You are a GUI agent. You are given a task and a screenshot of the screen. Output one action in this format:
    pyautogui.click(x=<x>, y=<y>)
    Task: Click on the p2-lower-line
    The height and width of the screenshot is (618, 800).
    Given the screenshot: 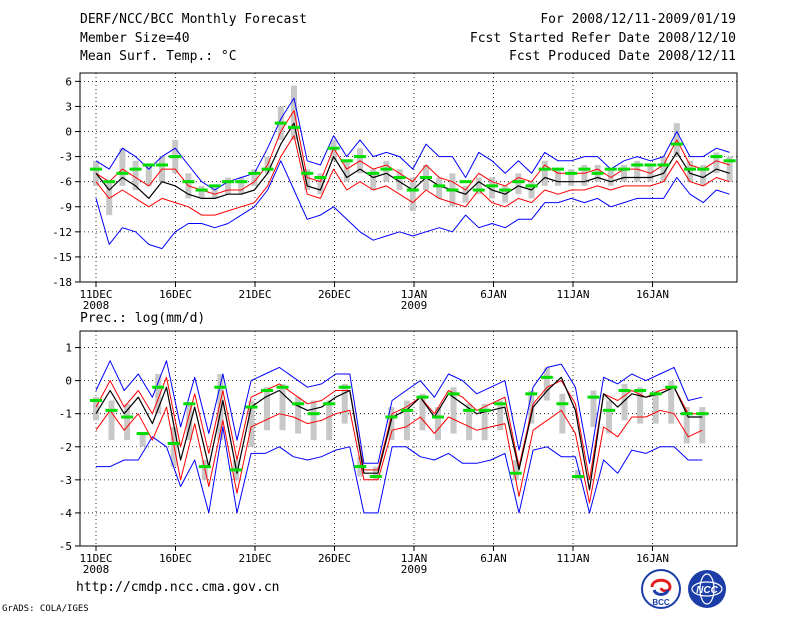 What is the action you would take?
    pyautogui.click(x=399, y=455)
    